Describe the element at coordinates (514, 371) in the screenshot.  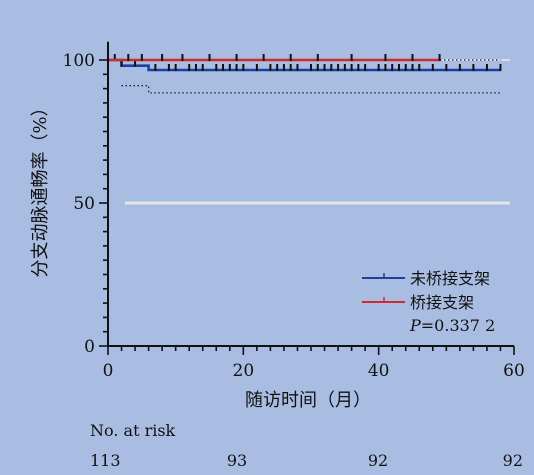
I see `x-tick-label-60: 60` at that location.